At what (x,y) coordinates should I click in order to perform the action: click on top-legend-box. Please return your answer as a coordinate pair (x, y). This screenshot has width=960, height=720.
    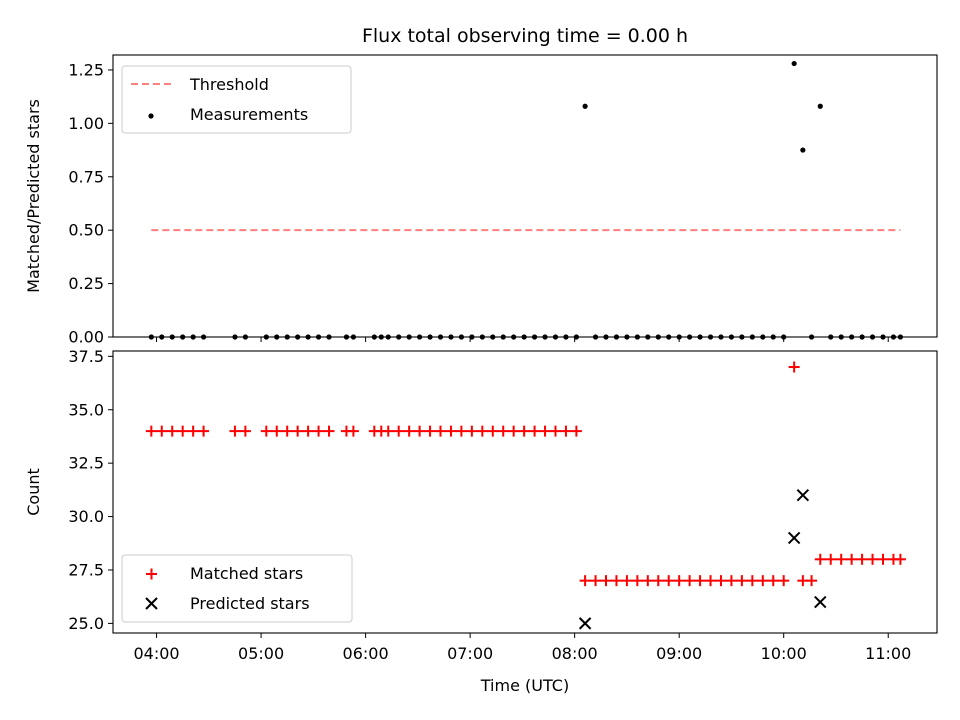
    Looking at the image, I should click on (236, 99).